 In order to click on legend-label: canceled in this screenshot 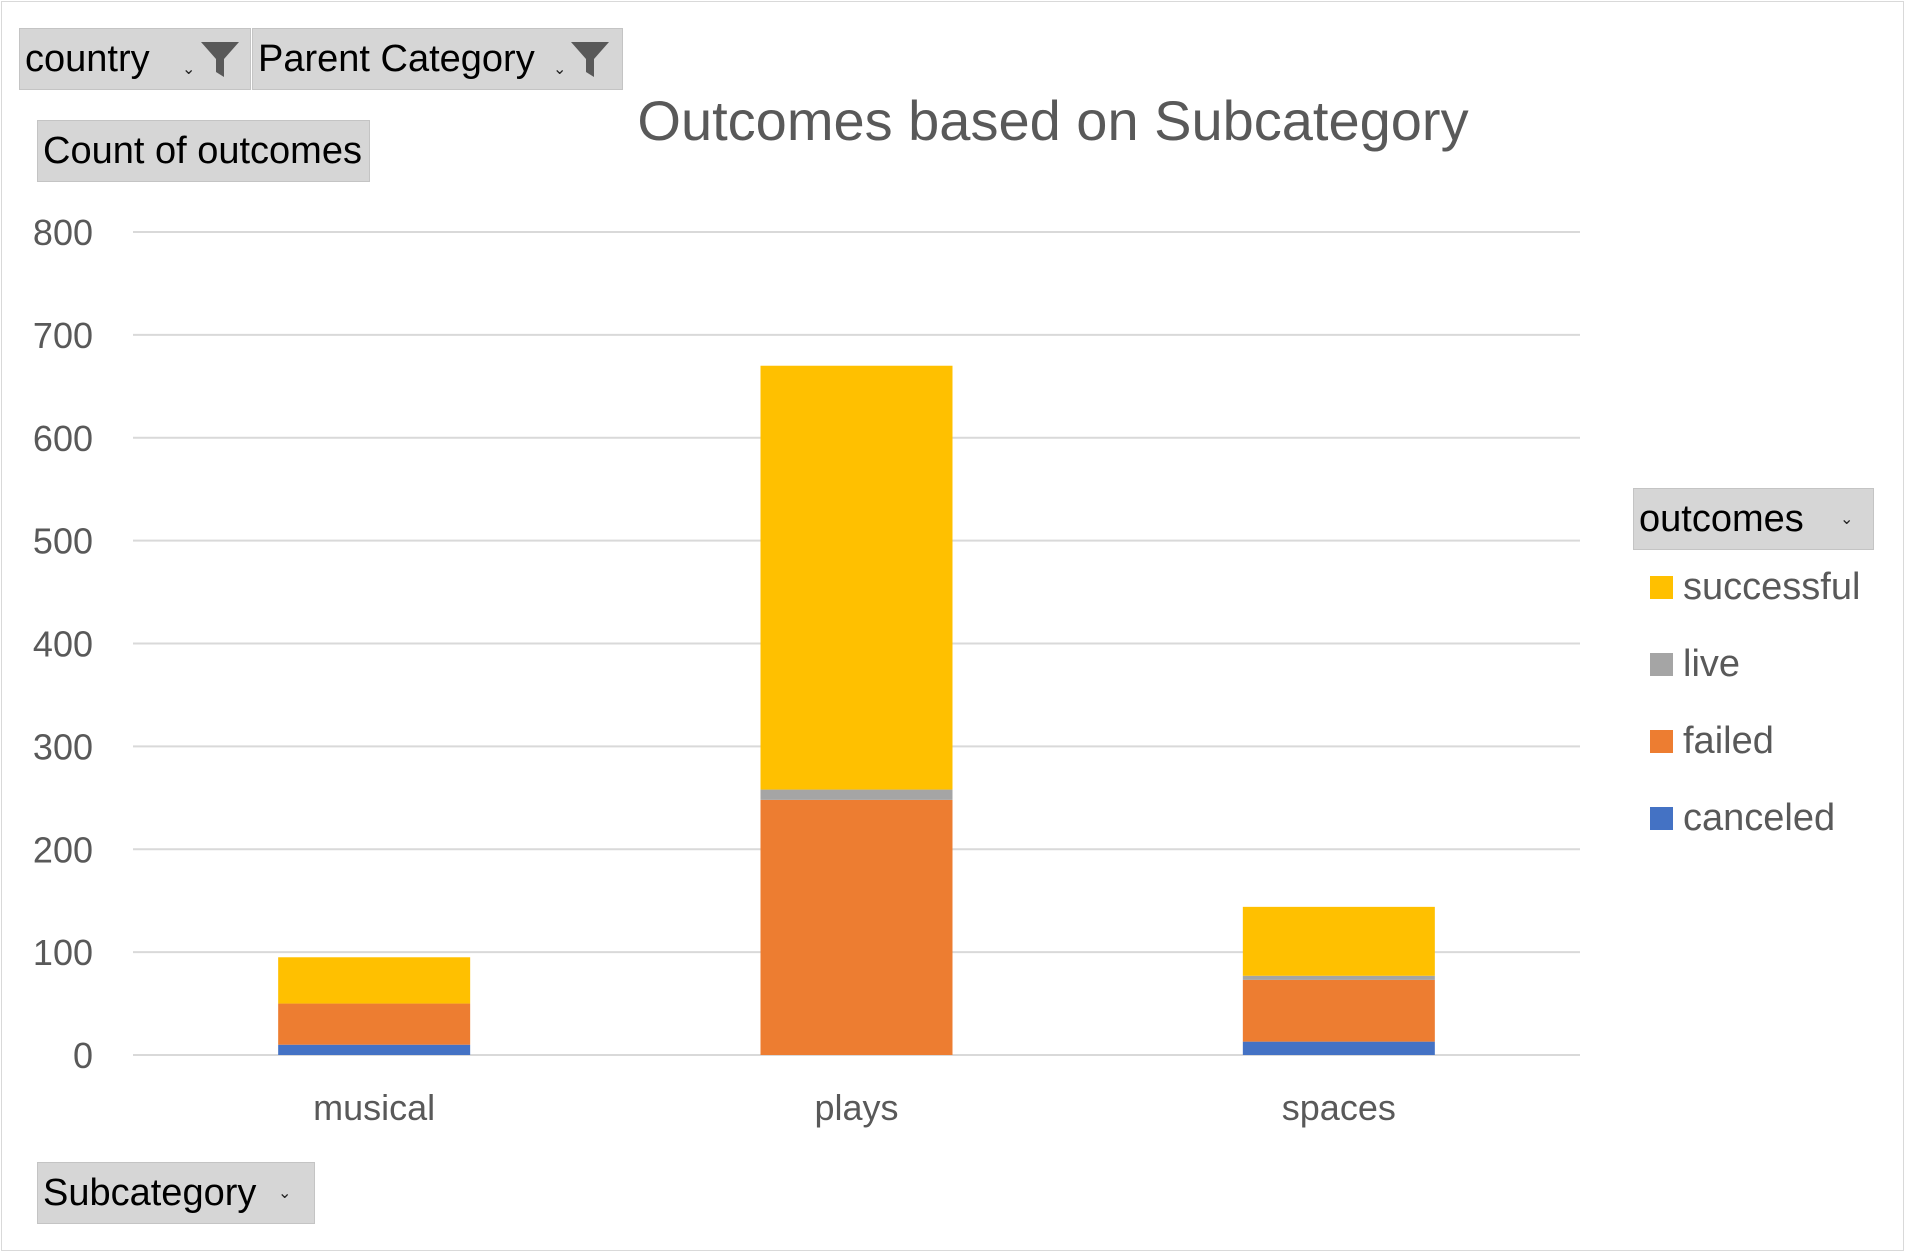, I will do `click(1759, 818)`.